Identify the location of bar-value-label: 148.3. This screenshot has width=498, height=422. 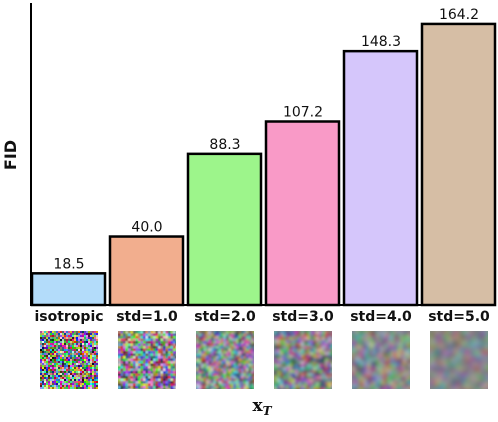
(381, 42).